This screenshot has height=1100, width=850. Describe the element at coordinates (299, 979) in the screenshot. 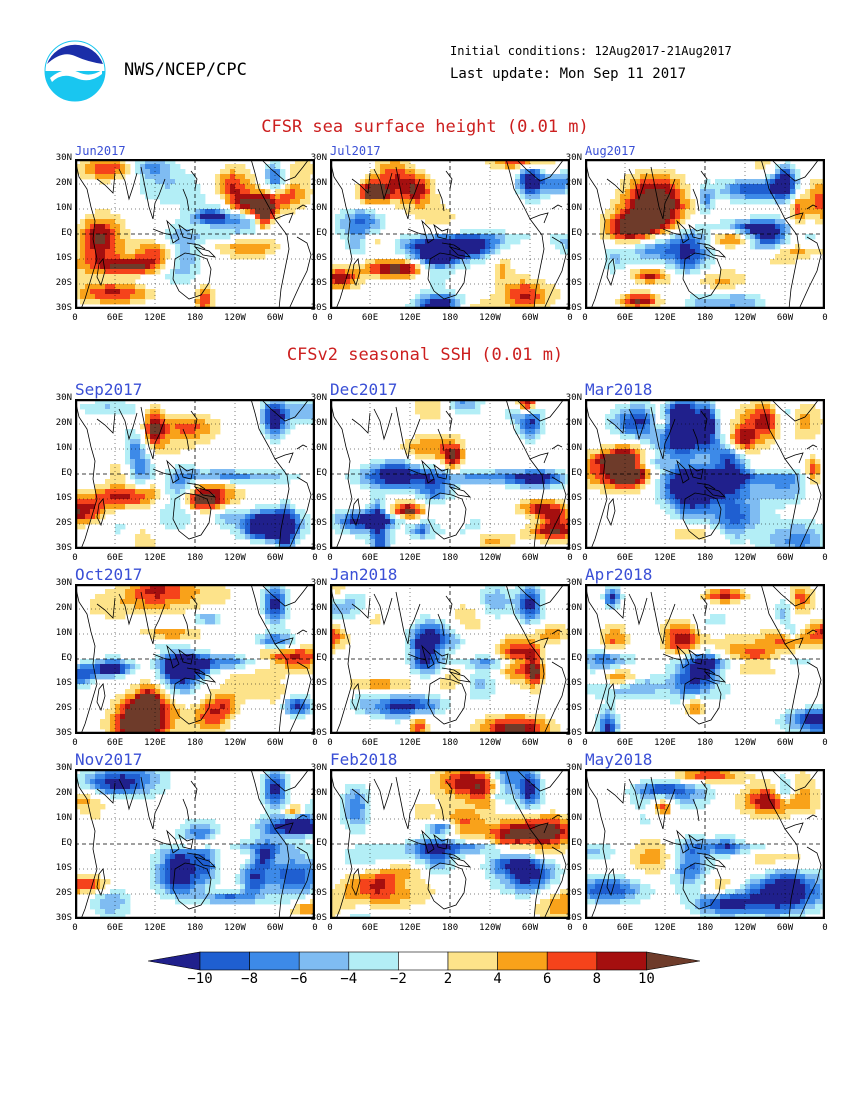

I see `colorbar-label: −6` at that location.